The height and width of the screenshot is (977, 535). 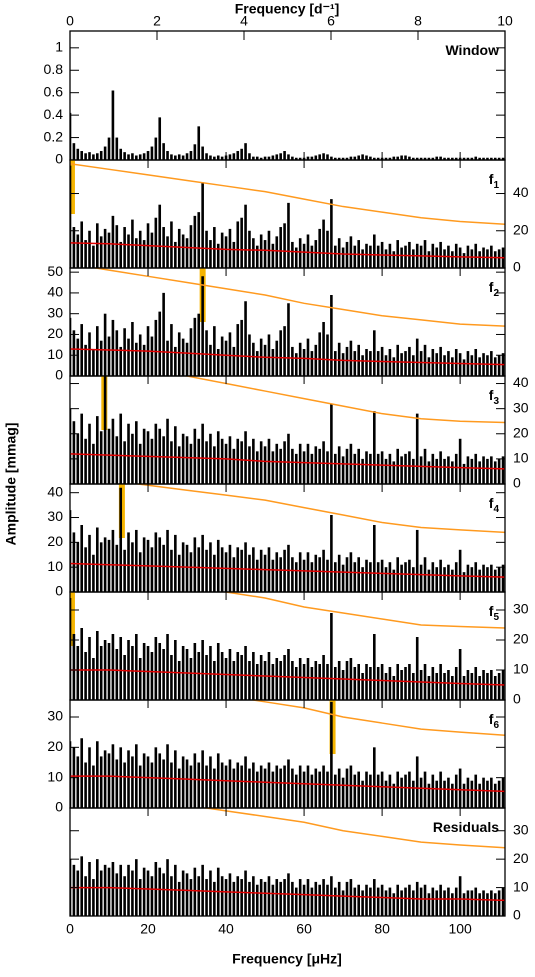 I want to click on x-tick-label: 100, so click(x=460, y=929).